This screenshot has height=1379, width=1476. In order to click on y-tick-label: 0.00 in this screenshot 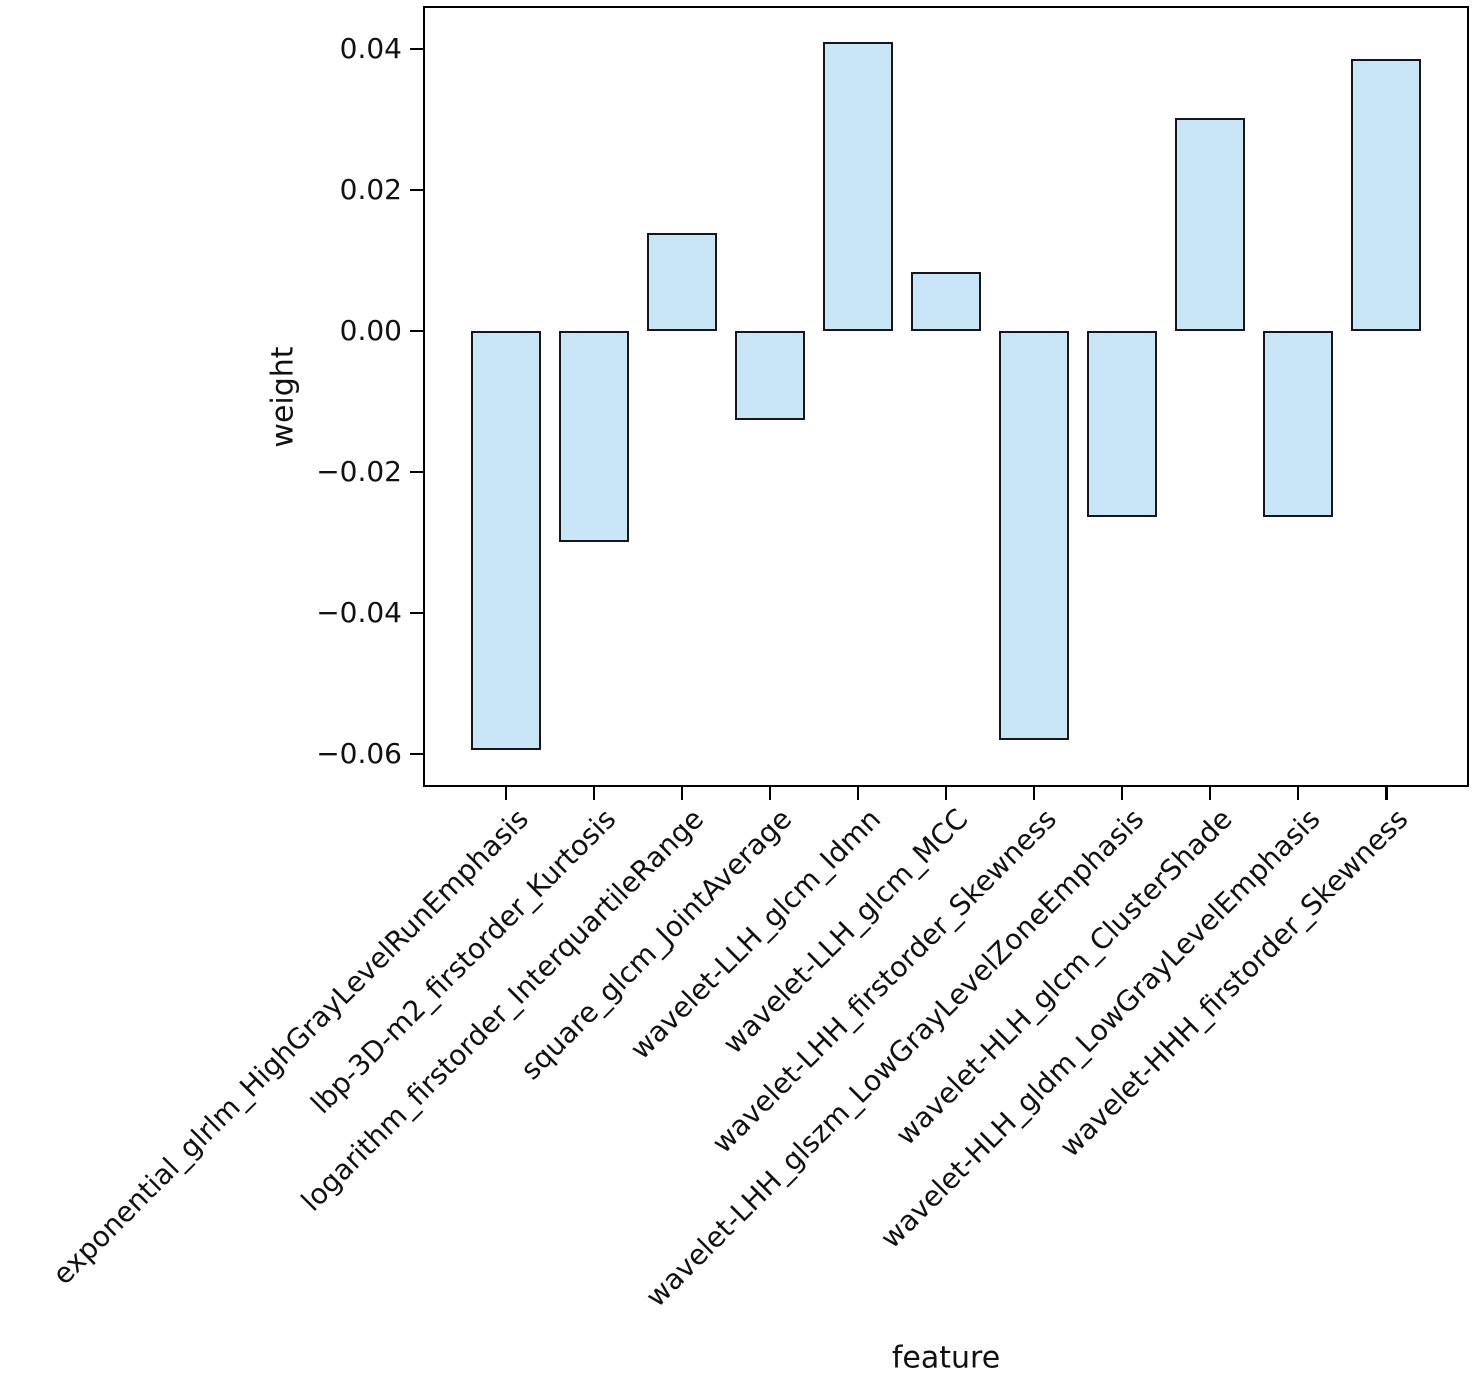, I will do `click(370, 330)`.